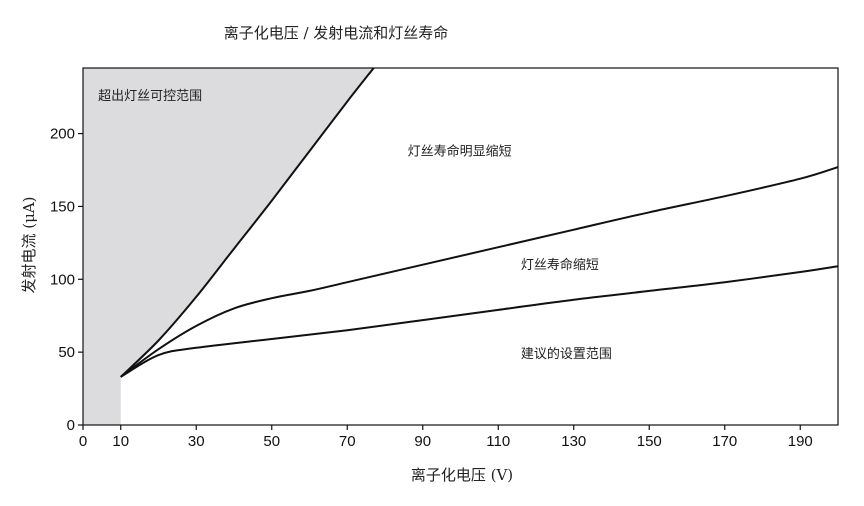  I want to click on y-tick-label: 50, so click(66, 352).